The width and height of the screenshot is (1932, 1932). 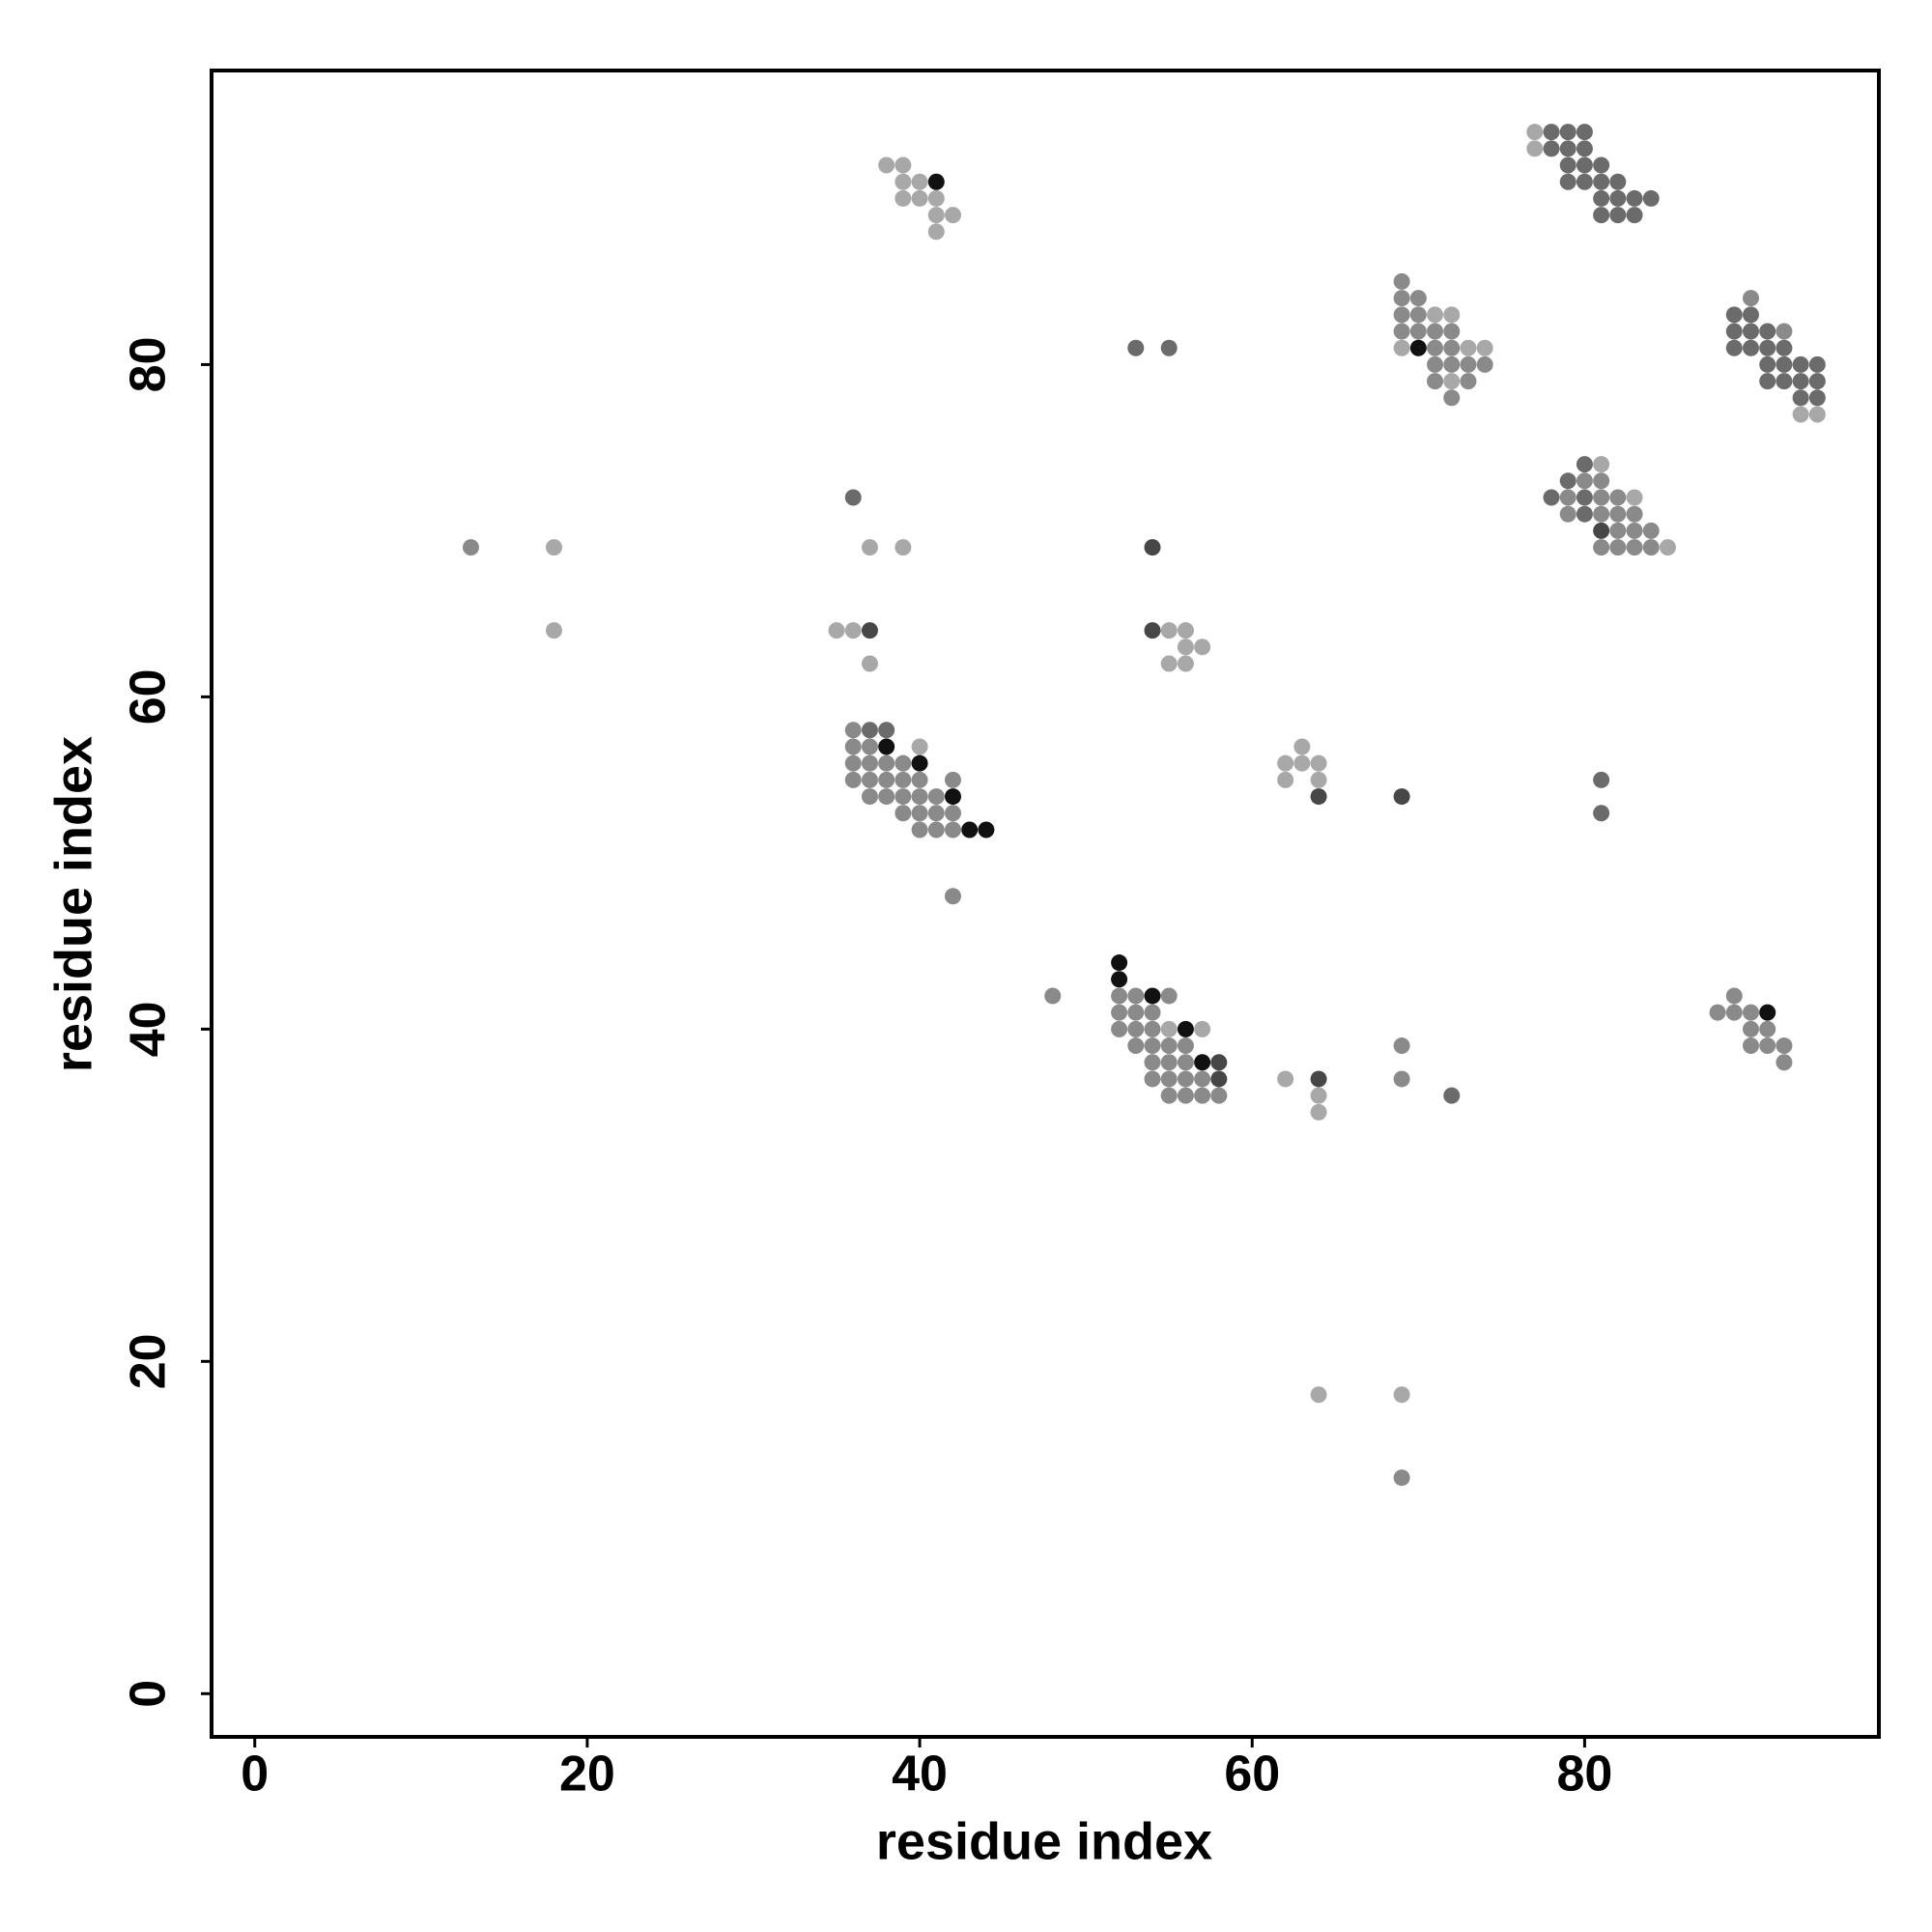 I want to click on y-tick-label: 20, so click(x=149, y=1361).